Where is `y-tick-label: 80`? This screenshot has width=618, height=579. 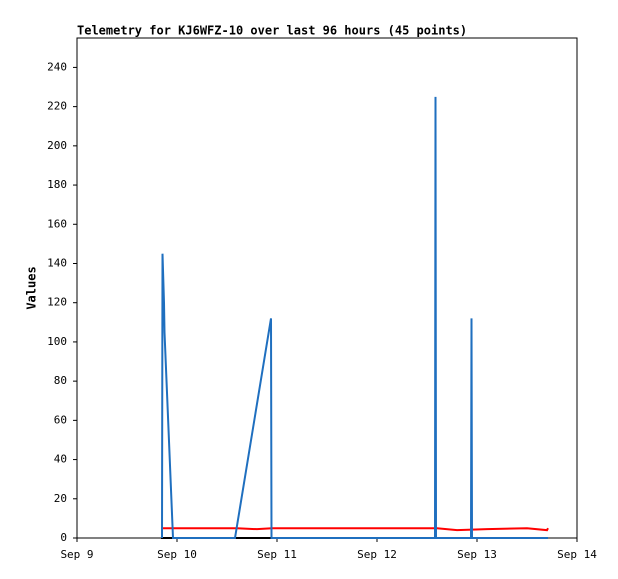 y-tick-label: 80 is located at coordinates (60, 380).